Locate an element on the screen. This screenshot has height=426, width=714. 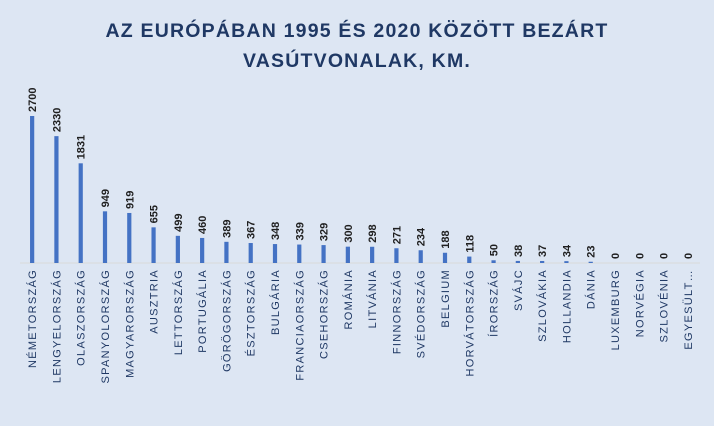
category-label-9: ÉSZTORSZÁG is located at coordinates (251, 312).